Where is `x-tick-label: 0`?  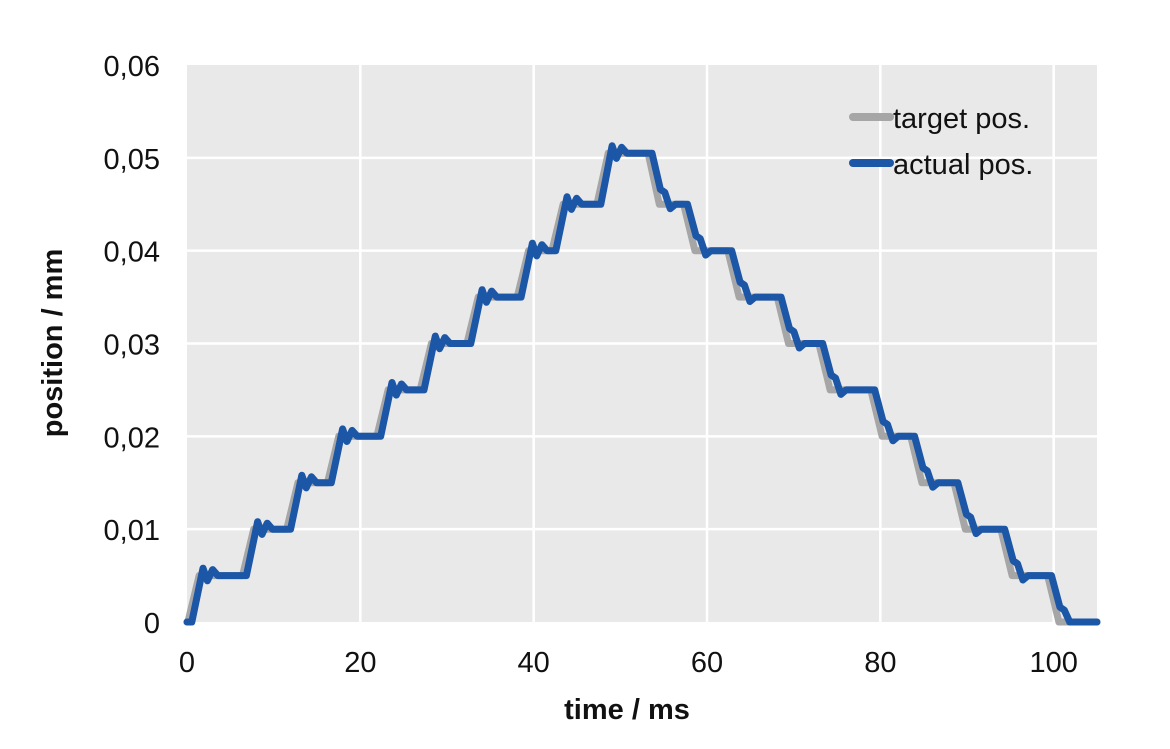
x-tick-label: 0 is located at coordinates (187, 663).